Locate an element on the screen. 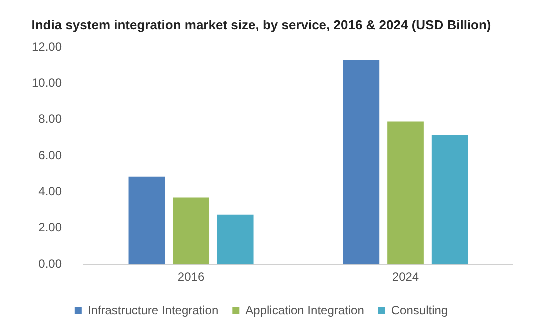 The image size is (543, 329). y-tick-label: 10.00 is located at coordinates (47, 83).